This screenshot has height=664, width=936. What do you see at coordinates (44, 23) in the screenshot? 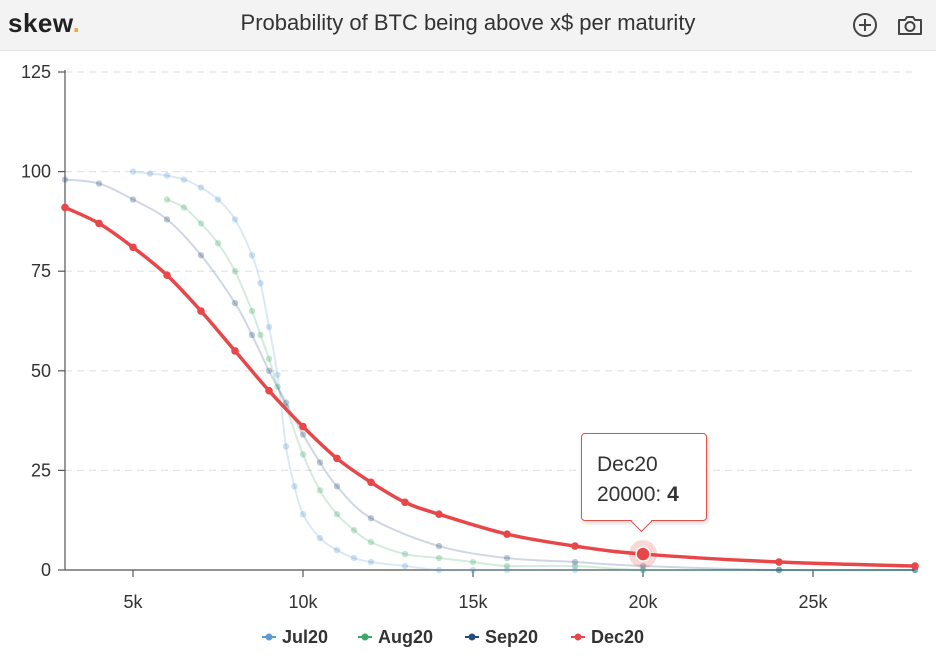
I see `skew-logo: skew.` at bounding box center [44, 23].